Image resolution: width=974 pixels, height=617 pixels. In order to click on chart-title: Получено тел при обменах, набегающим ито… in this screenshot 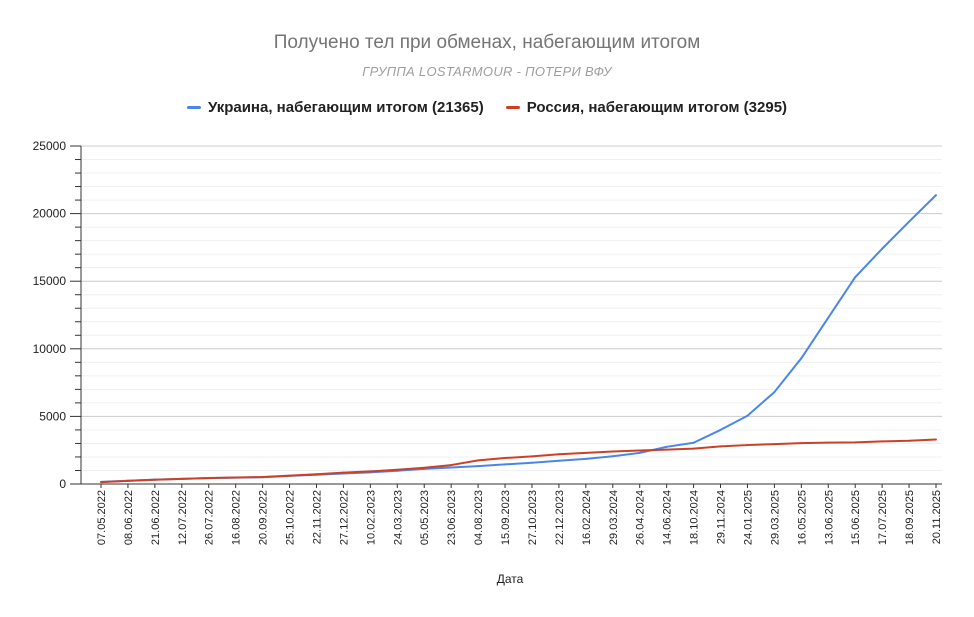, I will do `click(487, 42)`.